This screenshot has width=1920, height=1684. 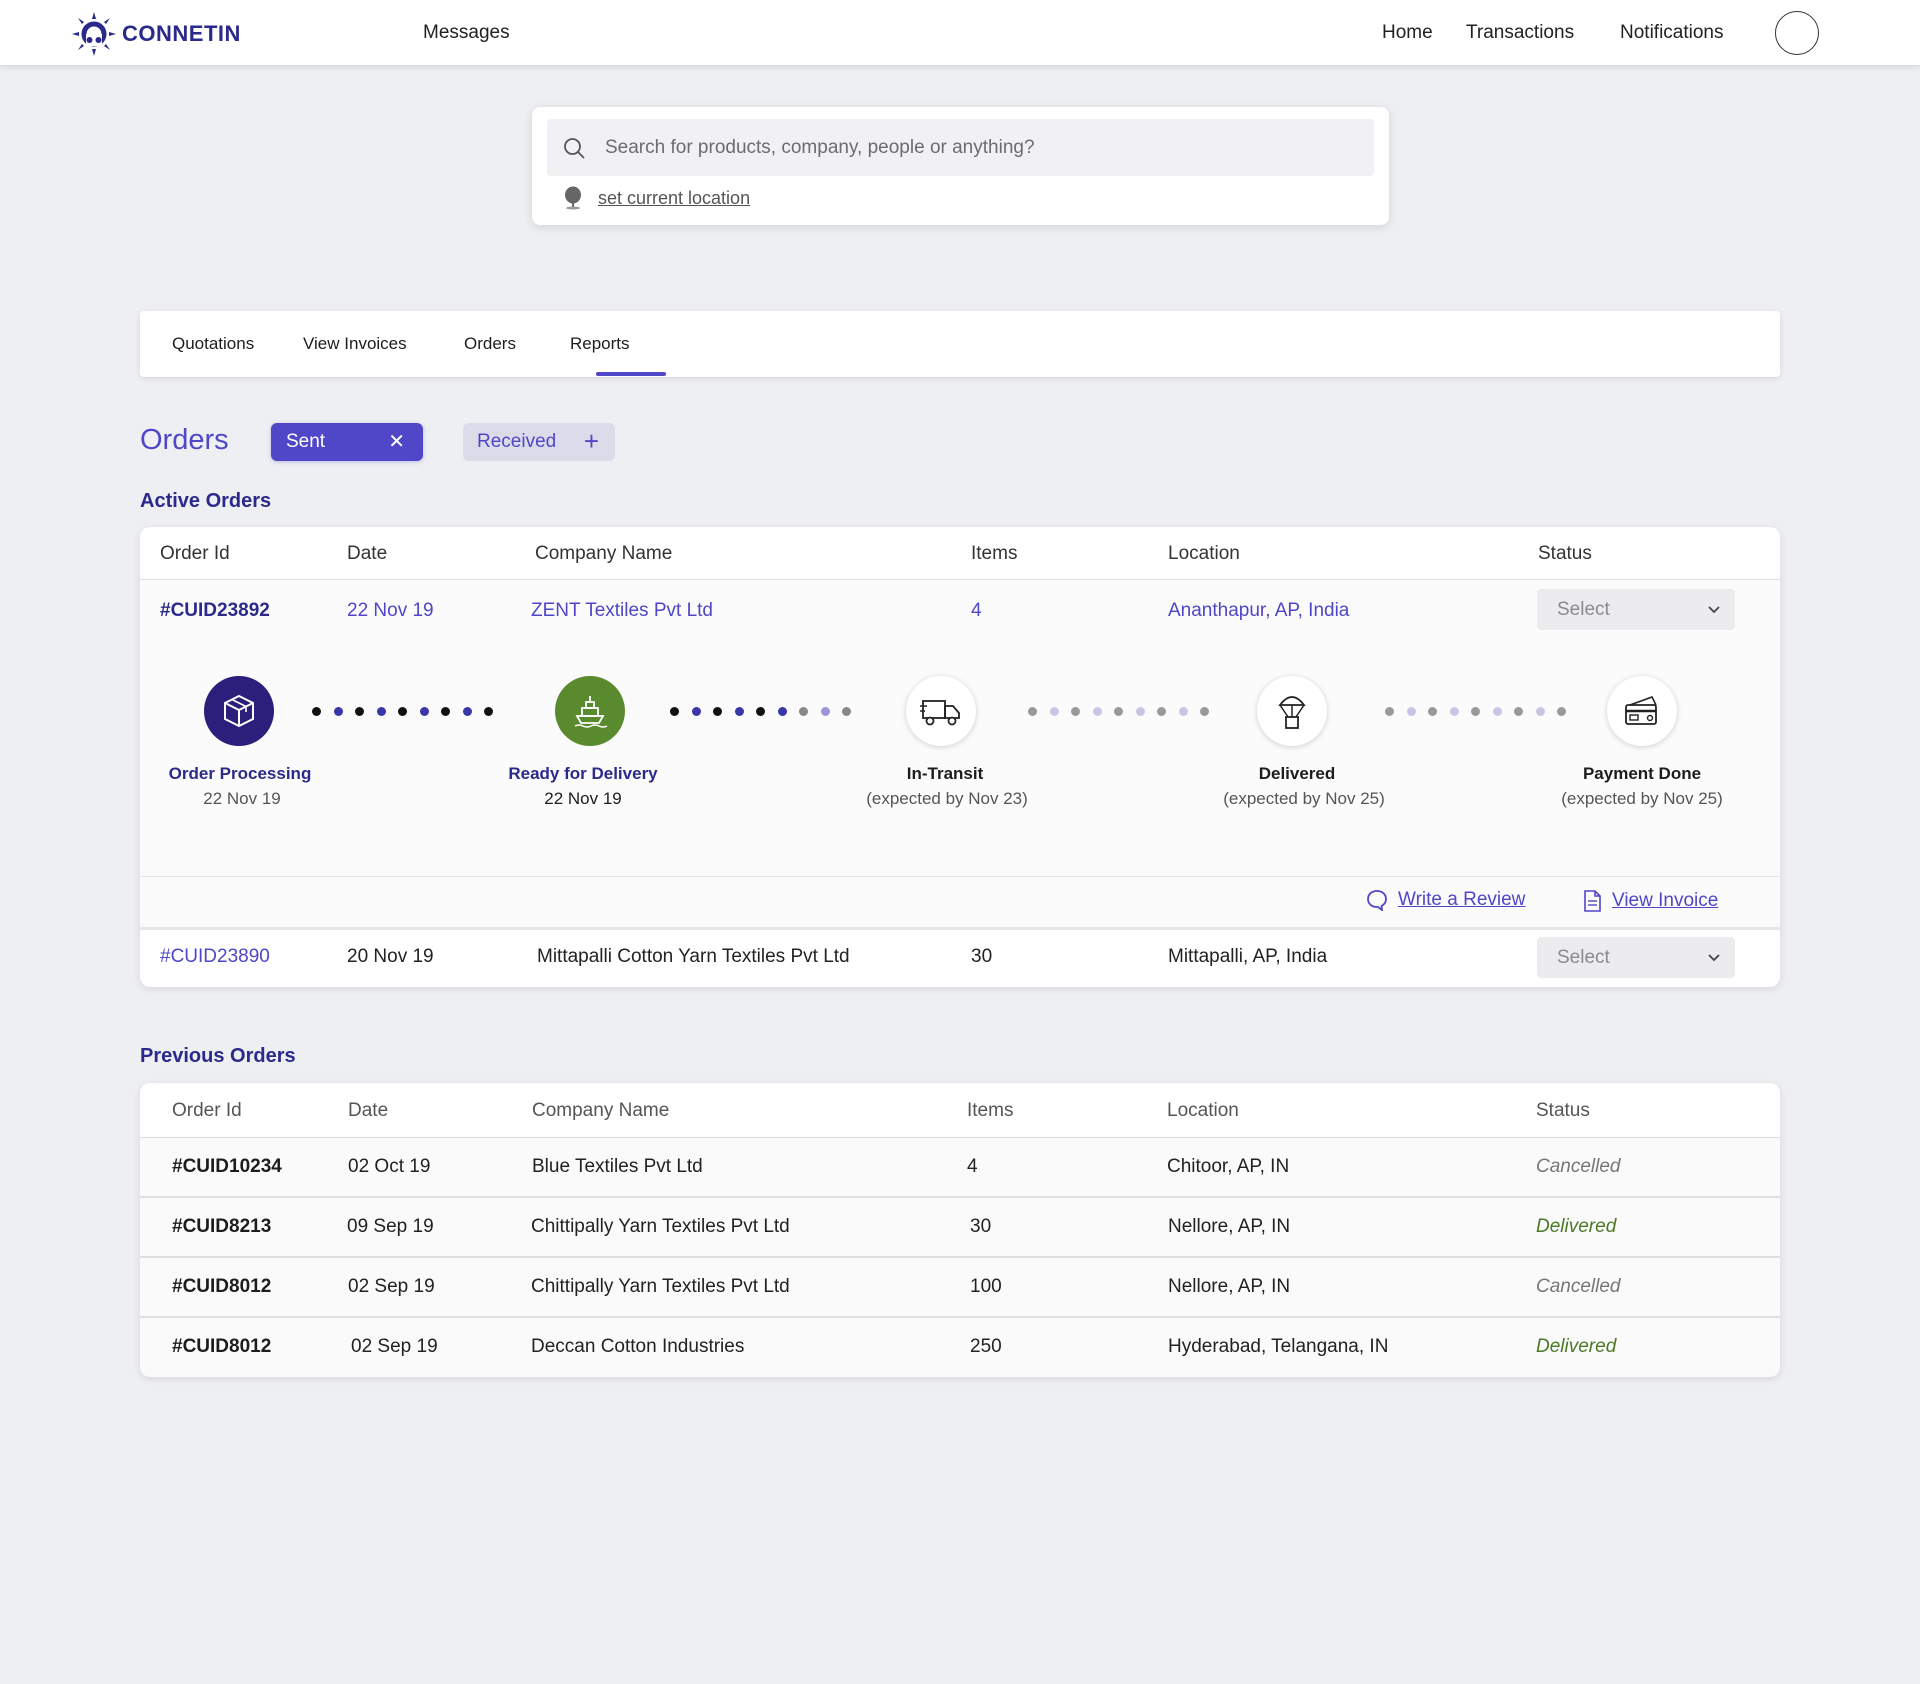 What do you see at coordinates (960, 579) in the screenshot?
I see `header-divider` at bounding box center [960, 579].